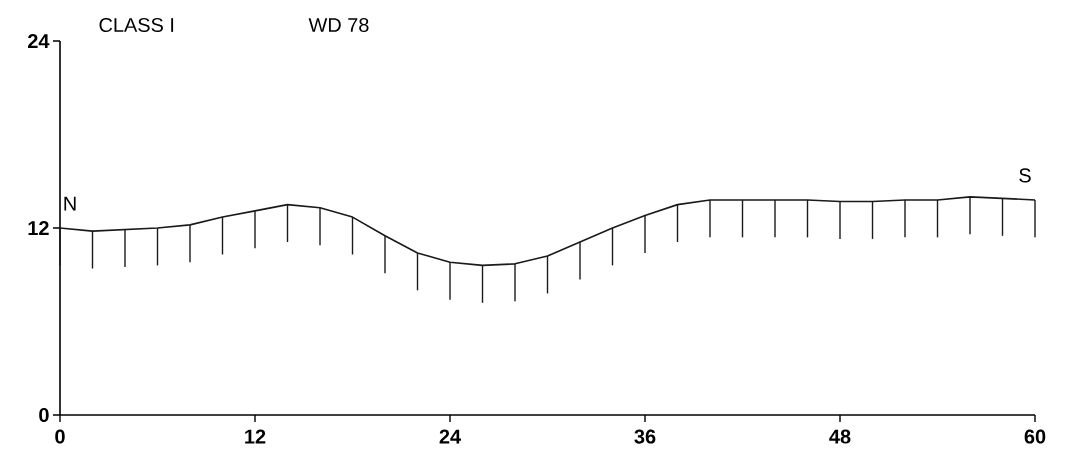  Describe the element at coordinates (60, 436) in the screenshot. I see `x-tick-label: 0` at that location.